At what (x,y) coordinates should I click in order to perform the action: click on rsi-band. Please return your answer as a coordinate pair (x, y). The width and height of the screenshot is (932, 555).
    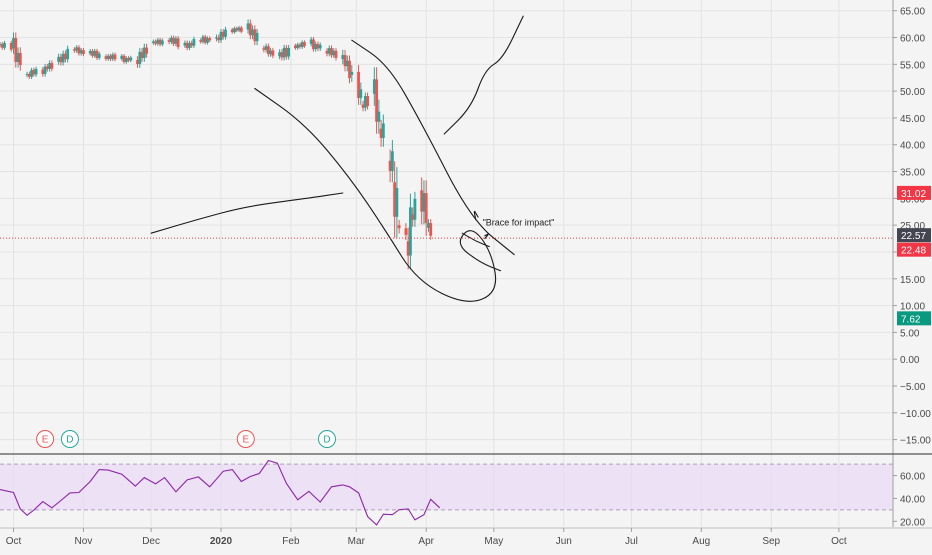
    Looking at the image, I should click on (446, 487).